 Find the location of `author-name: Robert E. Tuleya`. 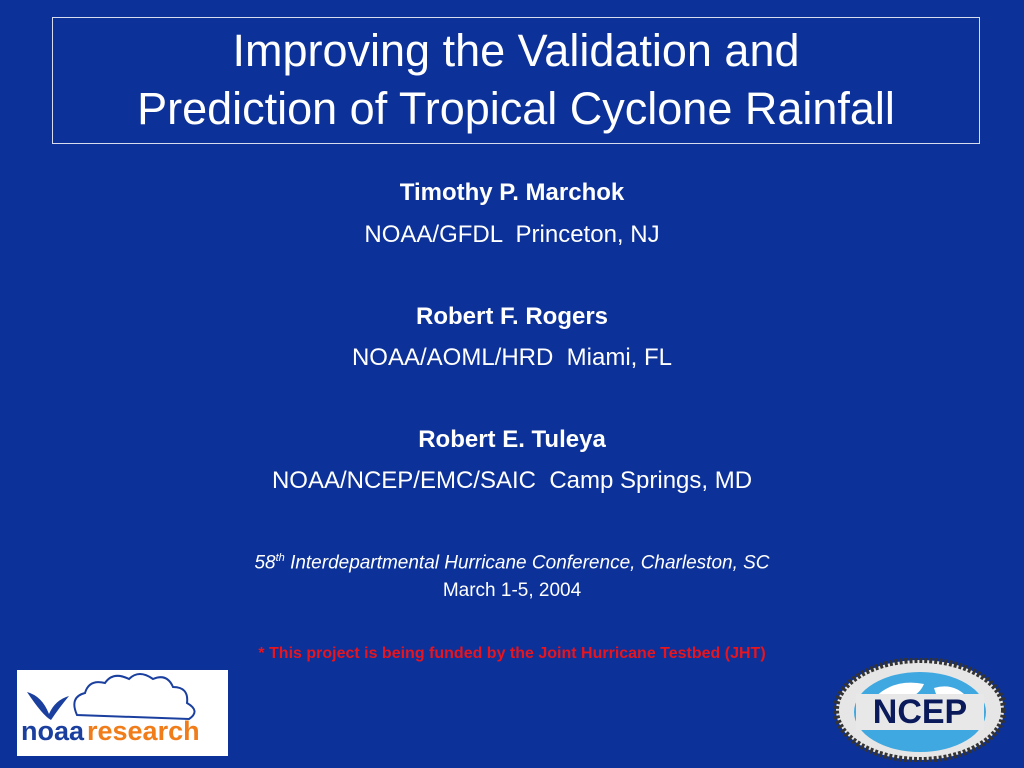

author-name: Robert E. Tuleya is located at coordinates (512, 439).